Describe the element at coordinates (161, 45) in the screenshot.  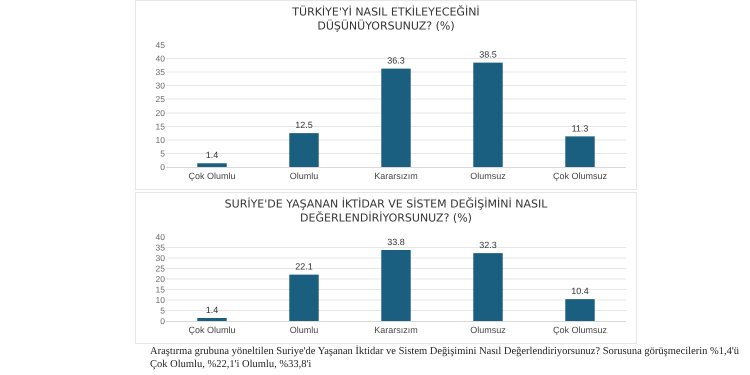
I see `y-tick-label: 45` at that location.